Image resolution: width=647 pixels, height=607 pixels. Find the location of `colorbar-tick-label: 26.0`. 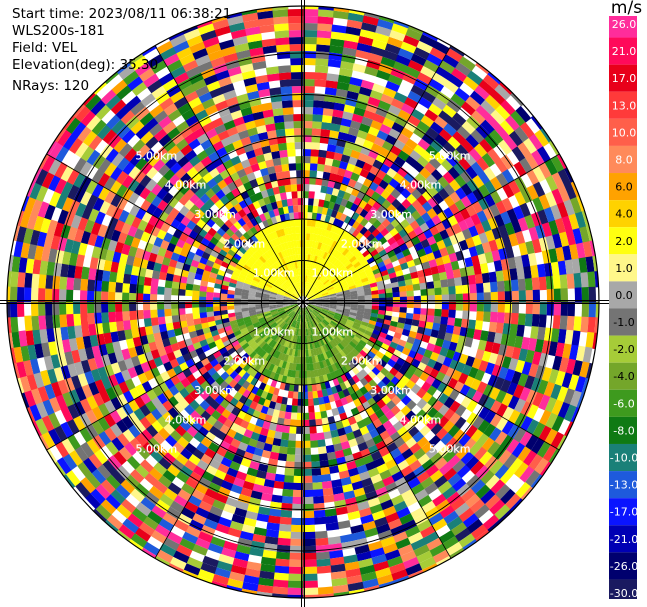

colorbar-tick-label: 26.0 is located at coordinates (624, 24).